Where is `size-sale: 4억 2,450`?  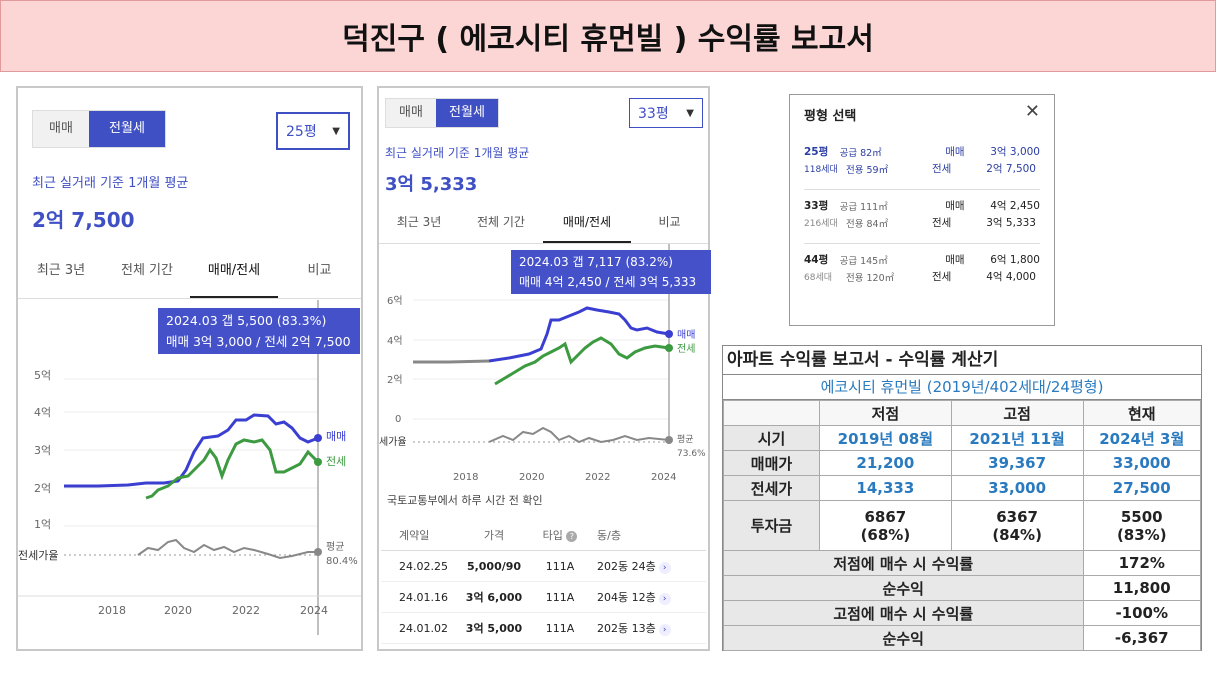
size-sale: 4억 2,450 is located at coordinates (1015, 206).